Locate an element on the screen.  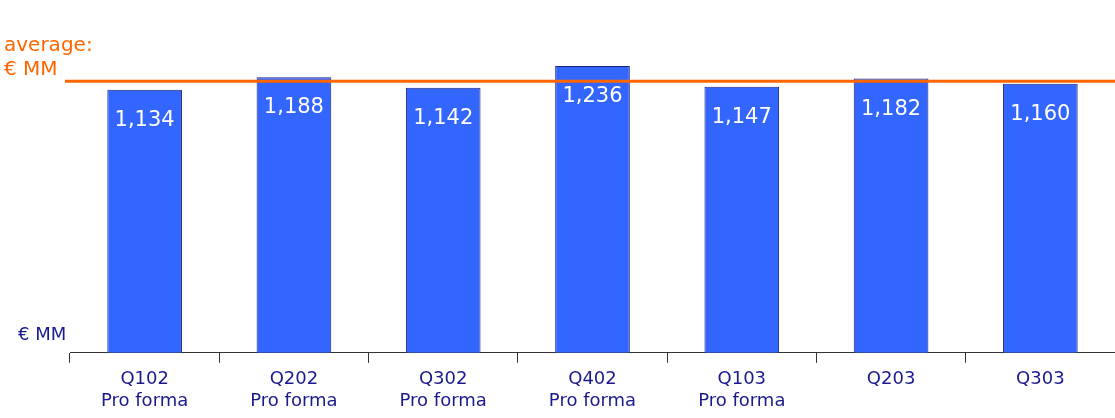
data-label: 1,147 is located at coordinates (741, 115).